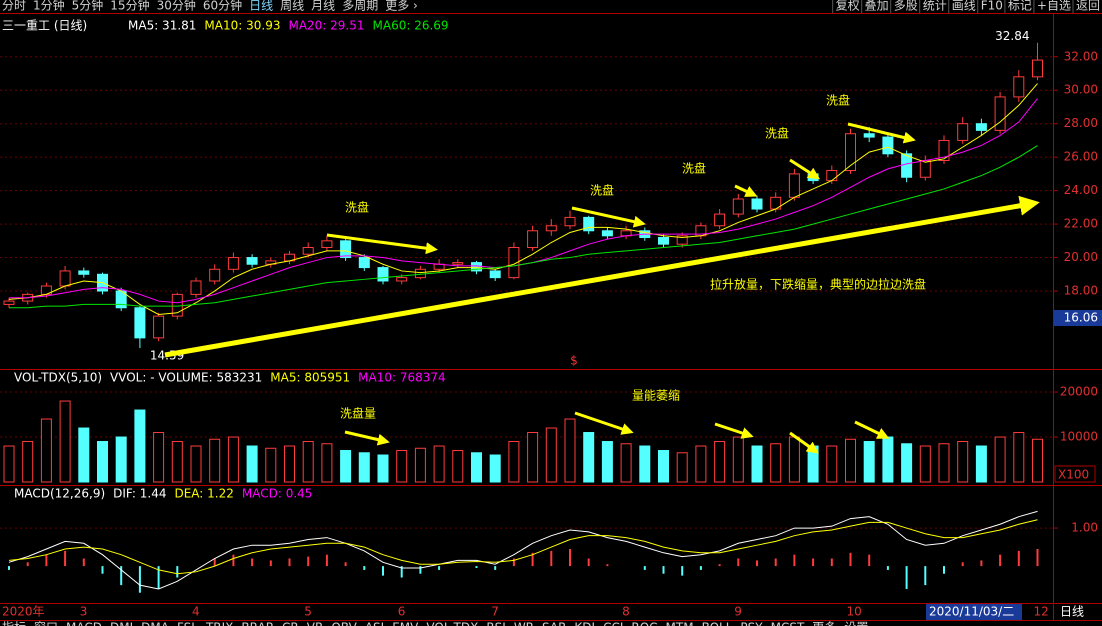 This screenshot has height=626, width=1102. I want to click on high-label: 32.84, so click(1012, 36).